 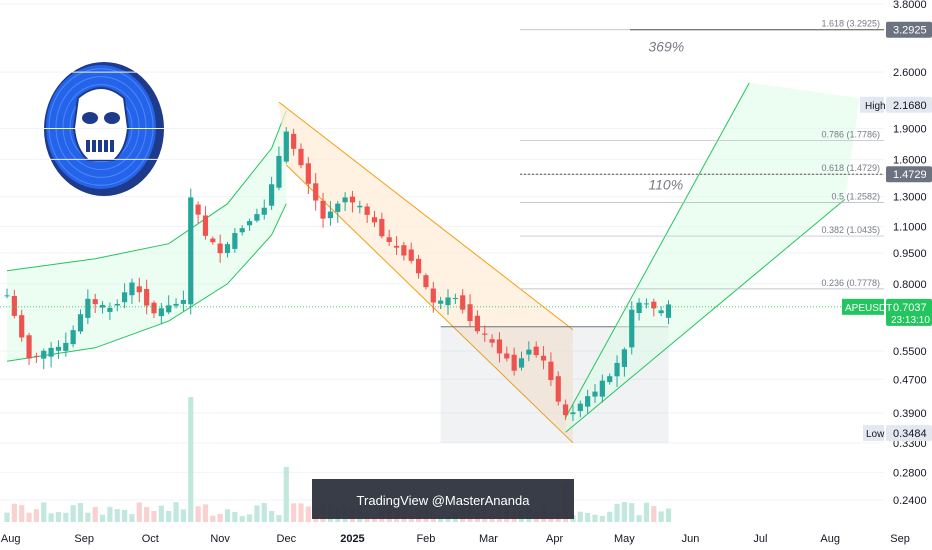 What do you see at coordinates (910, 228) in the screenshot?
I see `price-tick-label: 1.1000` at bounding box center [910, 228].